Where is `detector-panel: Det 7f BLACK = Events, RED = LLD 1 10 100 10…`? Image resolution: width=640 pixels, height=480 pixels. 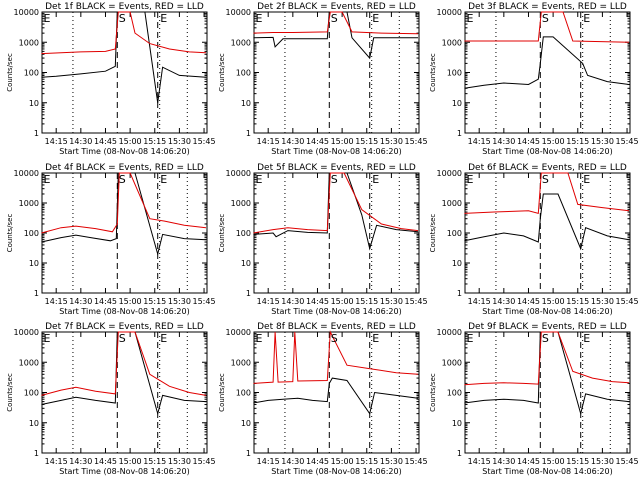
detector-panel: Det 7f BLACK = Events, RED = LLD 1 10 100 10… is located at coordinates (111, 399).